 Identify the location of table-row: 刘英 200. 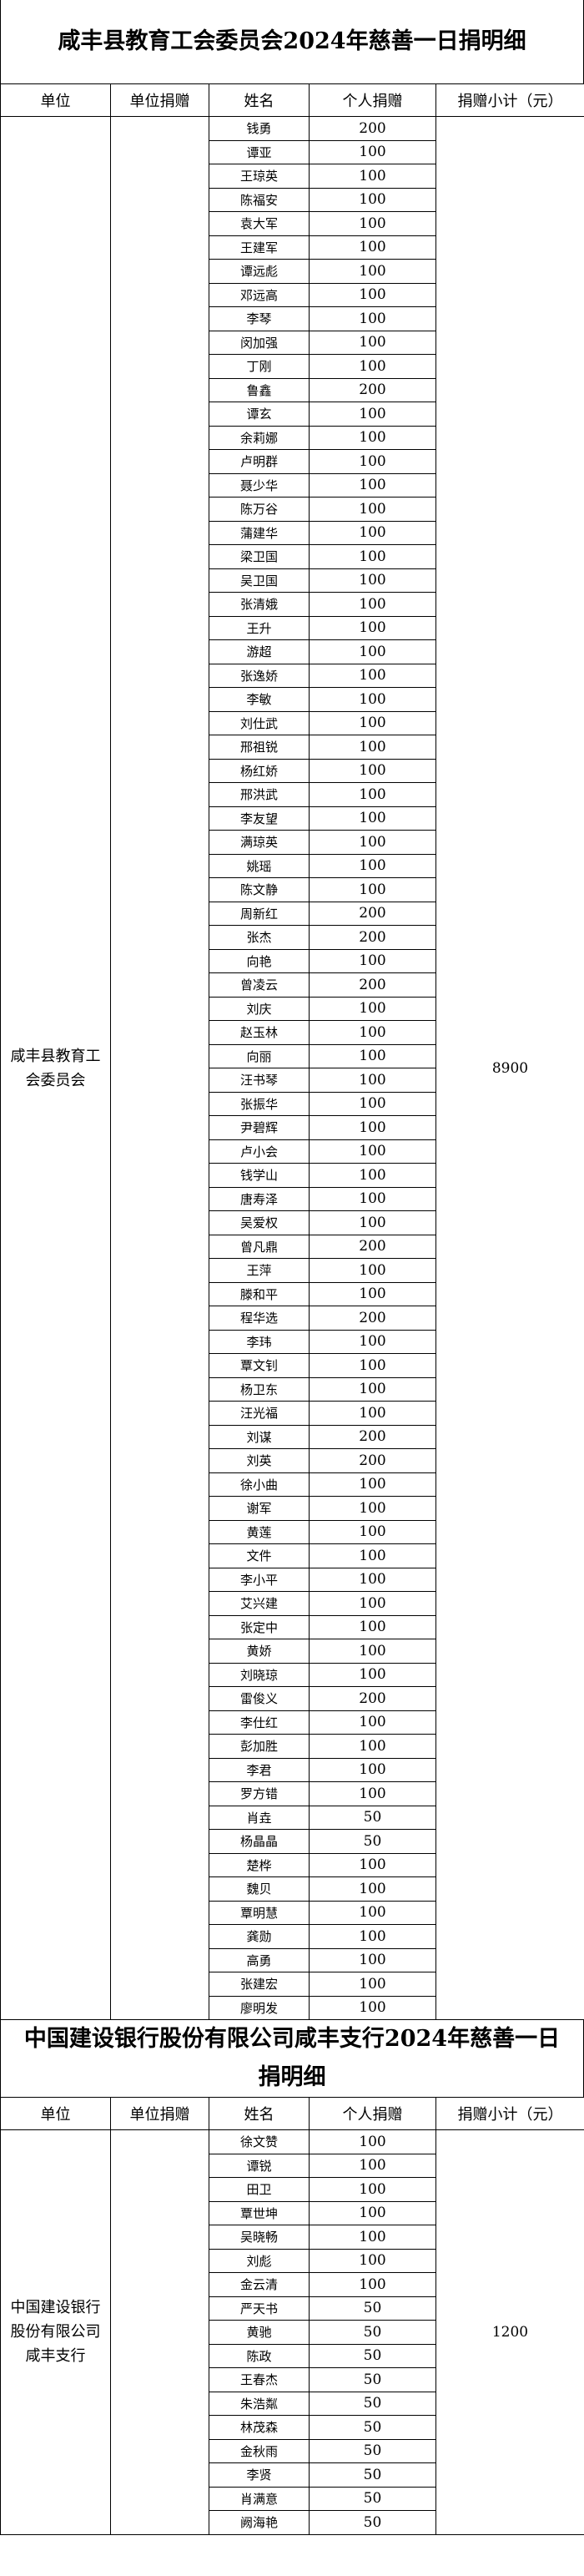
(292, 1460).